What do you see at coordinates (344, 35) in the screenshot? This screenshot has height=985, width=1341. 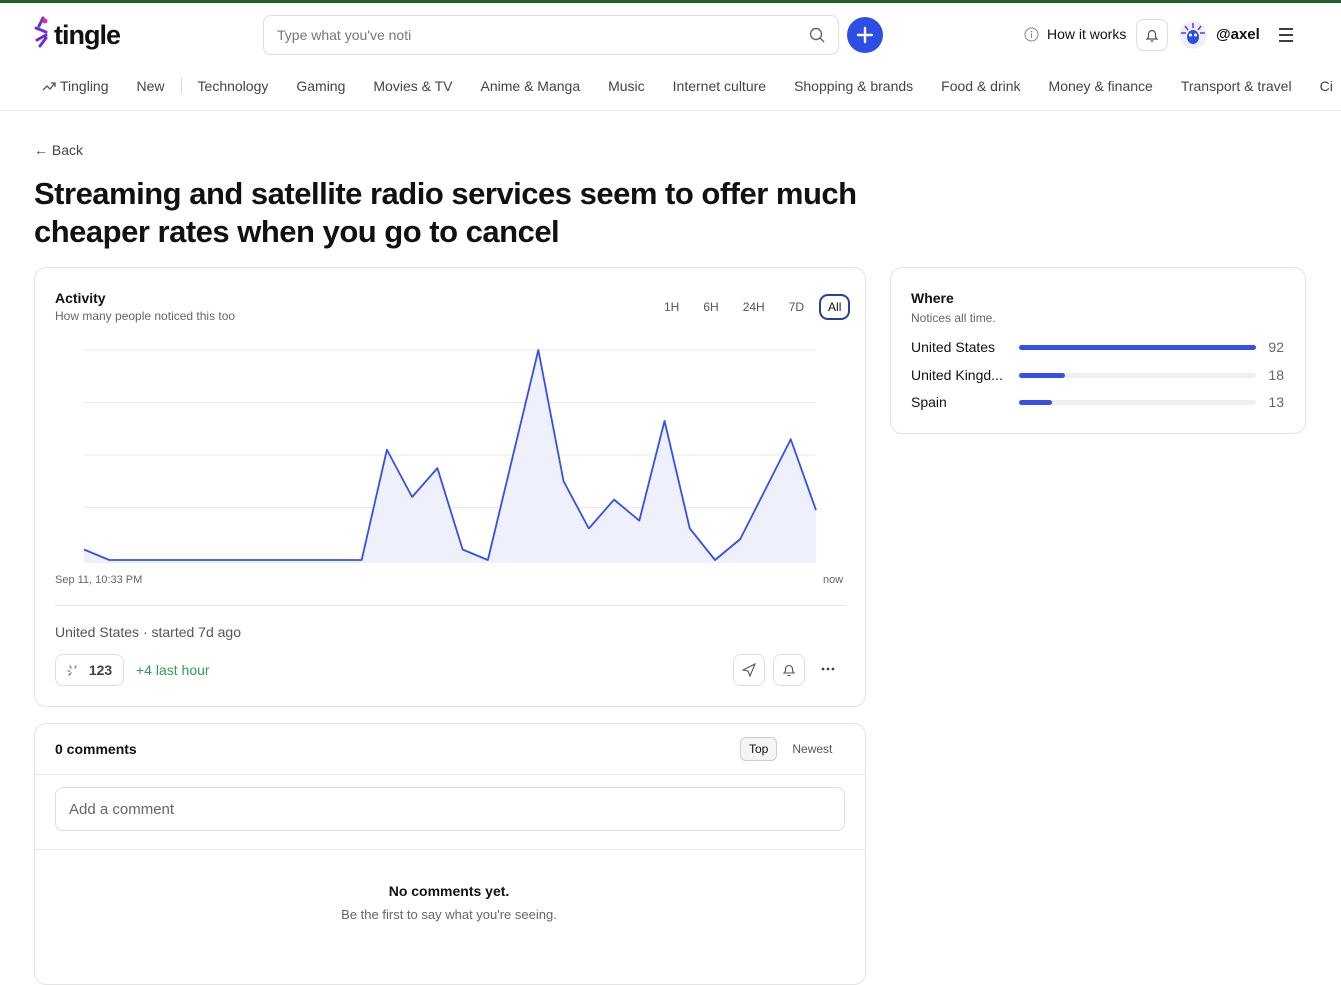 I see `search-placeholder: Type what you've noti` at bounding box center [344, 35].